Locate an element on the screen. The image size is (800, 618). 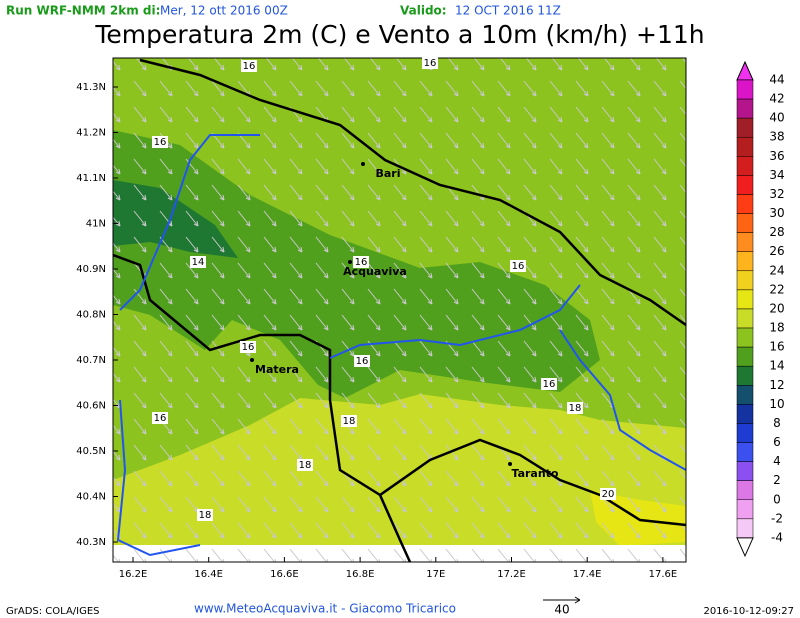
colorbar-label: 12 is located at coordinates (776, 385).